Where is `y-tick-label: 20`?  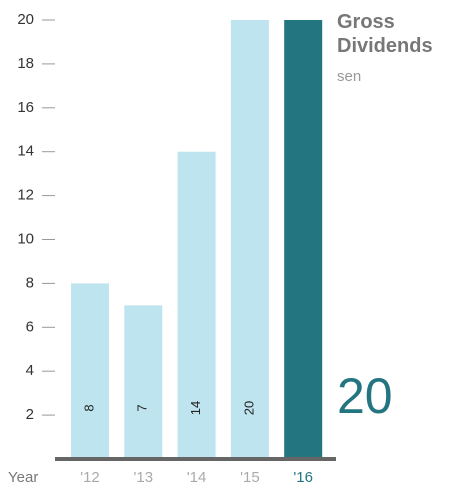
y-tick-label: 20 is located at coordinates (25, 19).